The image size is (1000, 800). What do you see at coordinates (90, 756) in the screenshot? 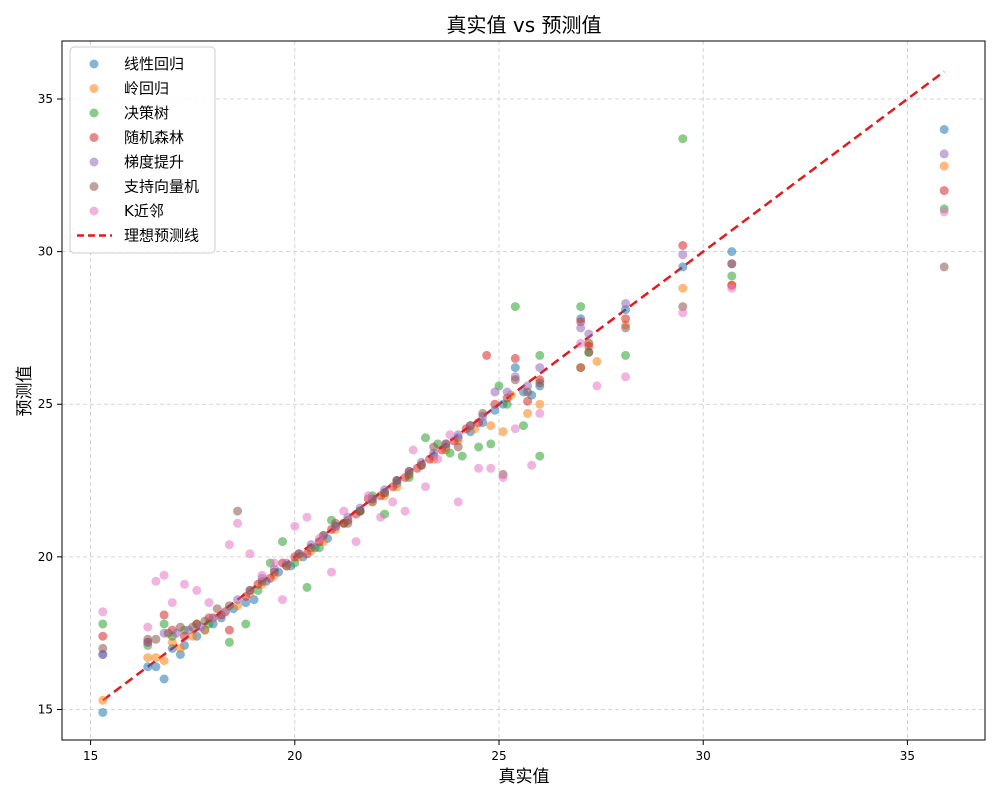
I see `x-tick-label: 15` at bounding box center [90, 756].